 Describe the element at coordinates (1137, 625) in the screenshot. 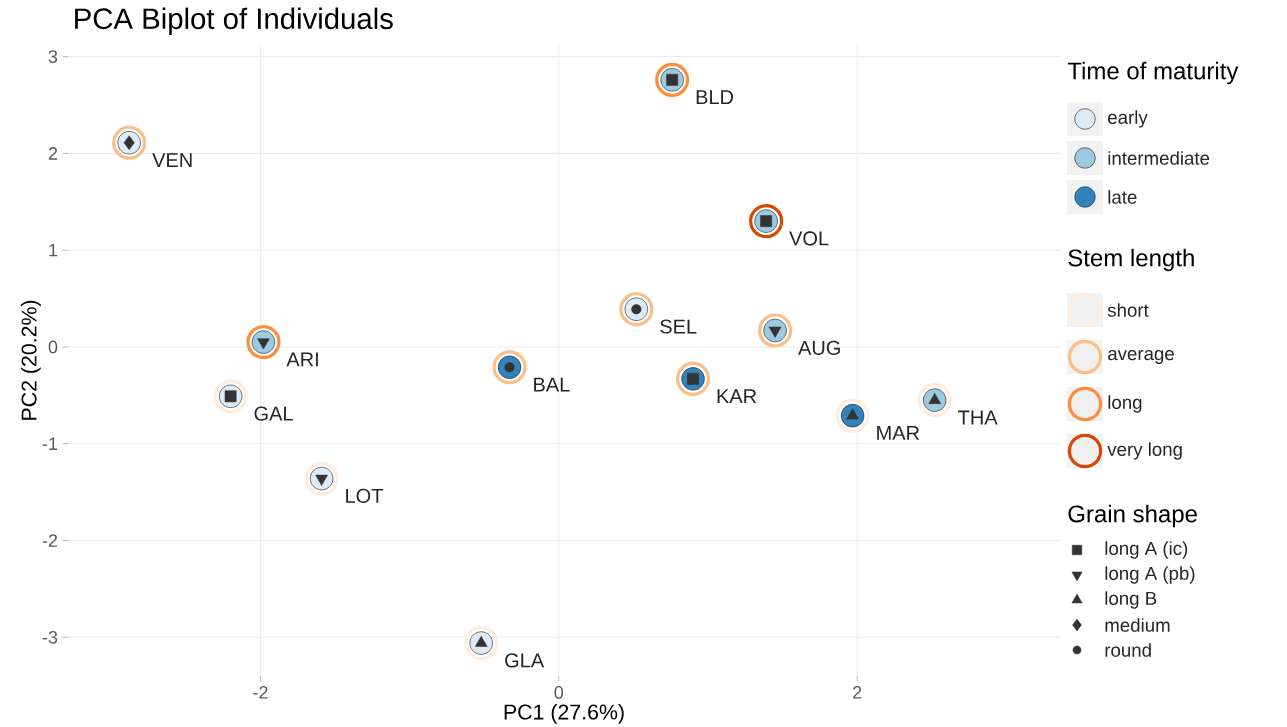

I see `legend-label: medium` at that location.